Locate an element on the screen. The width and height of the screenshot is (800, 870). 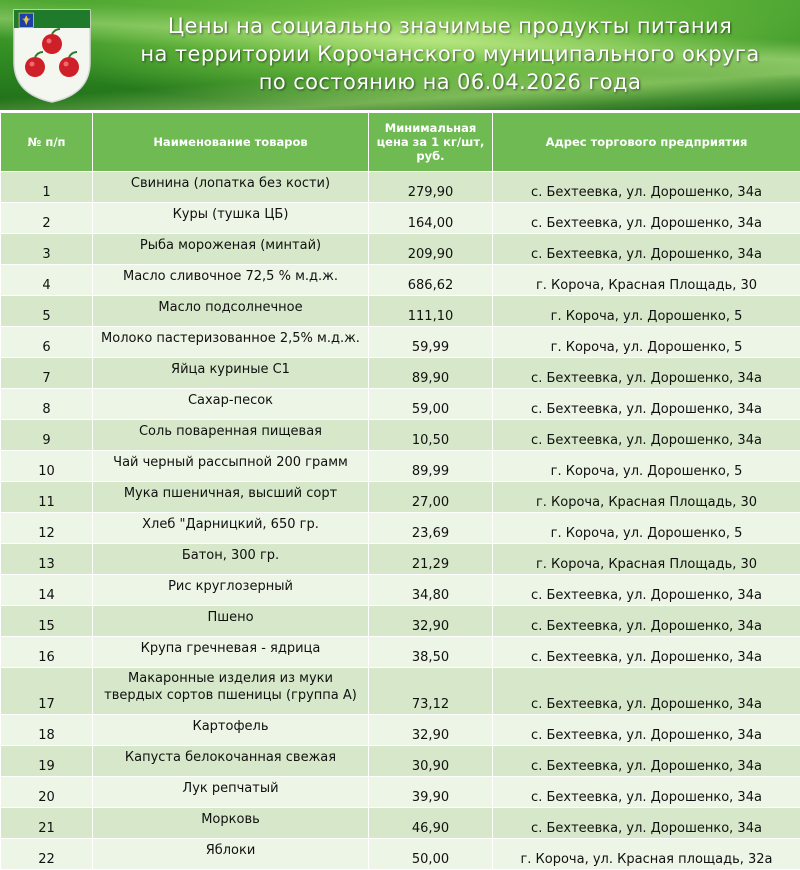
row-number-cell: 21 is located at coordinates (47, 823).